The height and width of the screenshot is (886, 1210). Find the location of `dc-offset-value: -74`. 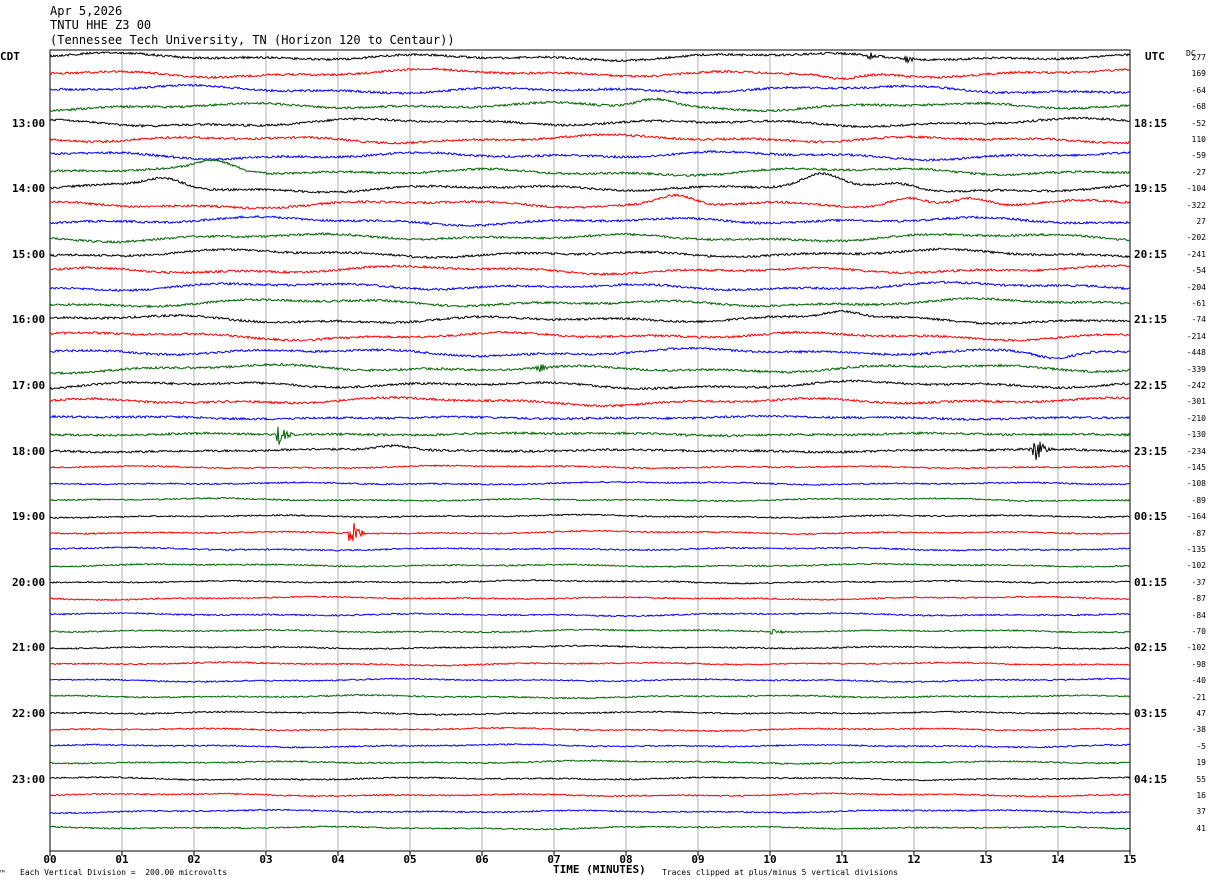

dc-offset-value: -74 is located at coordinates (1198, 320).